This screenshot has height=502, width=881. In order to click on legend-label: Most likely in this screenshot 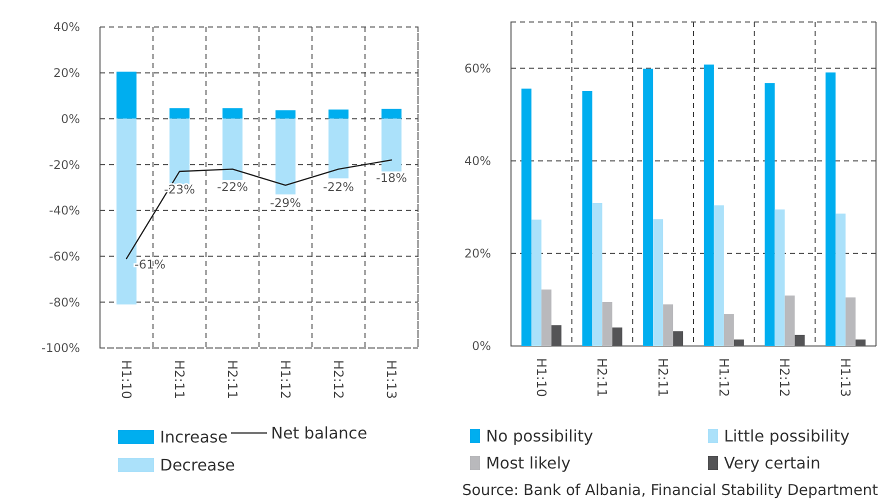, I will do `click(528, 463)`.